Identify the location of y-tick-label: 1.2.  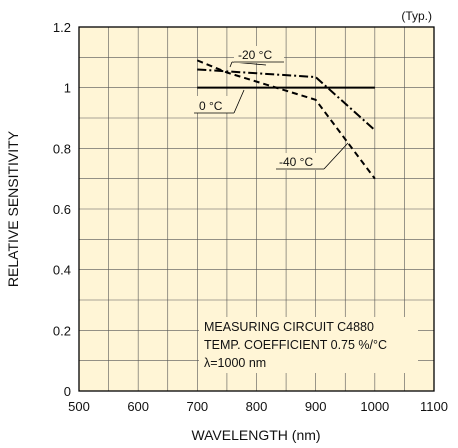
(62, 27).